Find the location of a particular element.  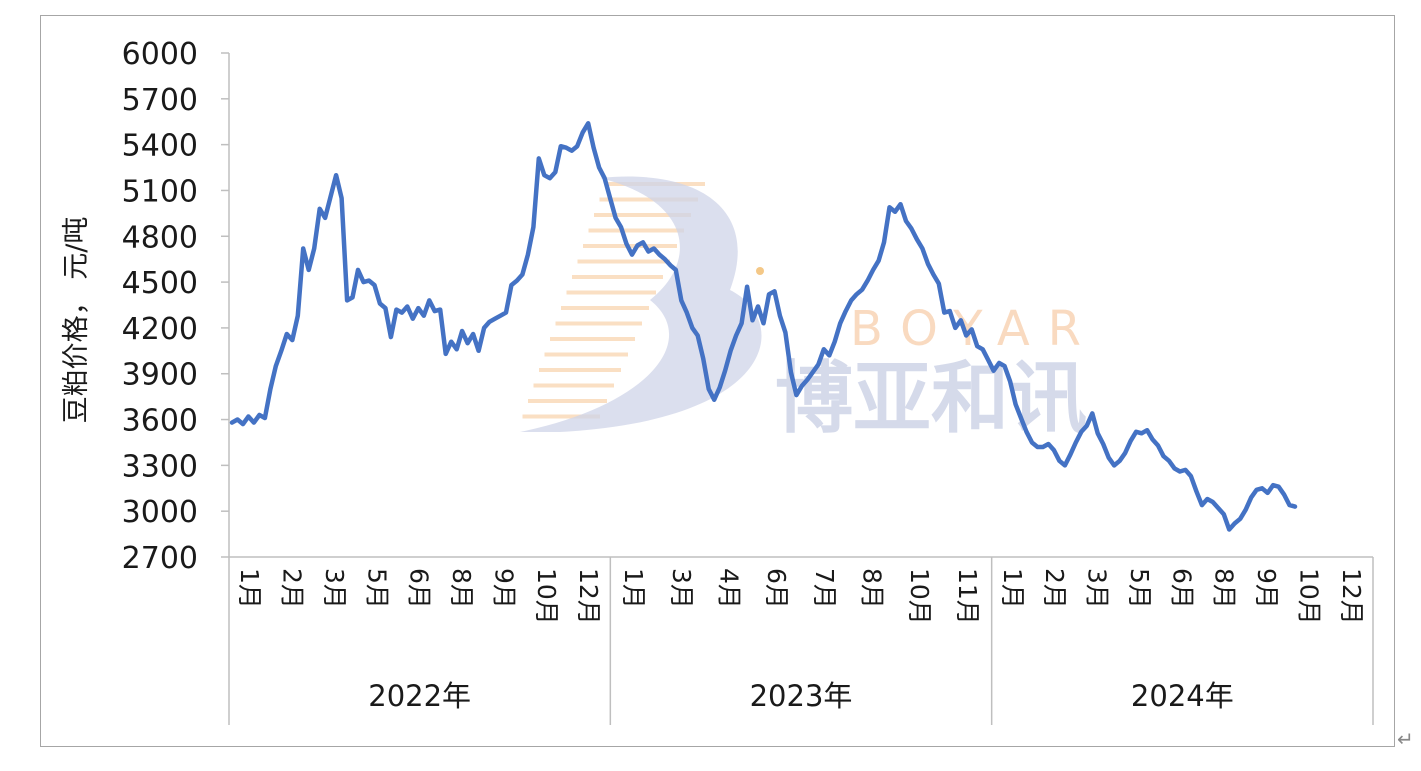

x-tick-label: 4月 is located at coordinates (729, 588).